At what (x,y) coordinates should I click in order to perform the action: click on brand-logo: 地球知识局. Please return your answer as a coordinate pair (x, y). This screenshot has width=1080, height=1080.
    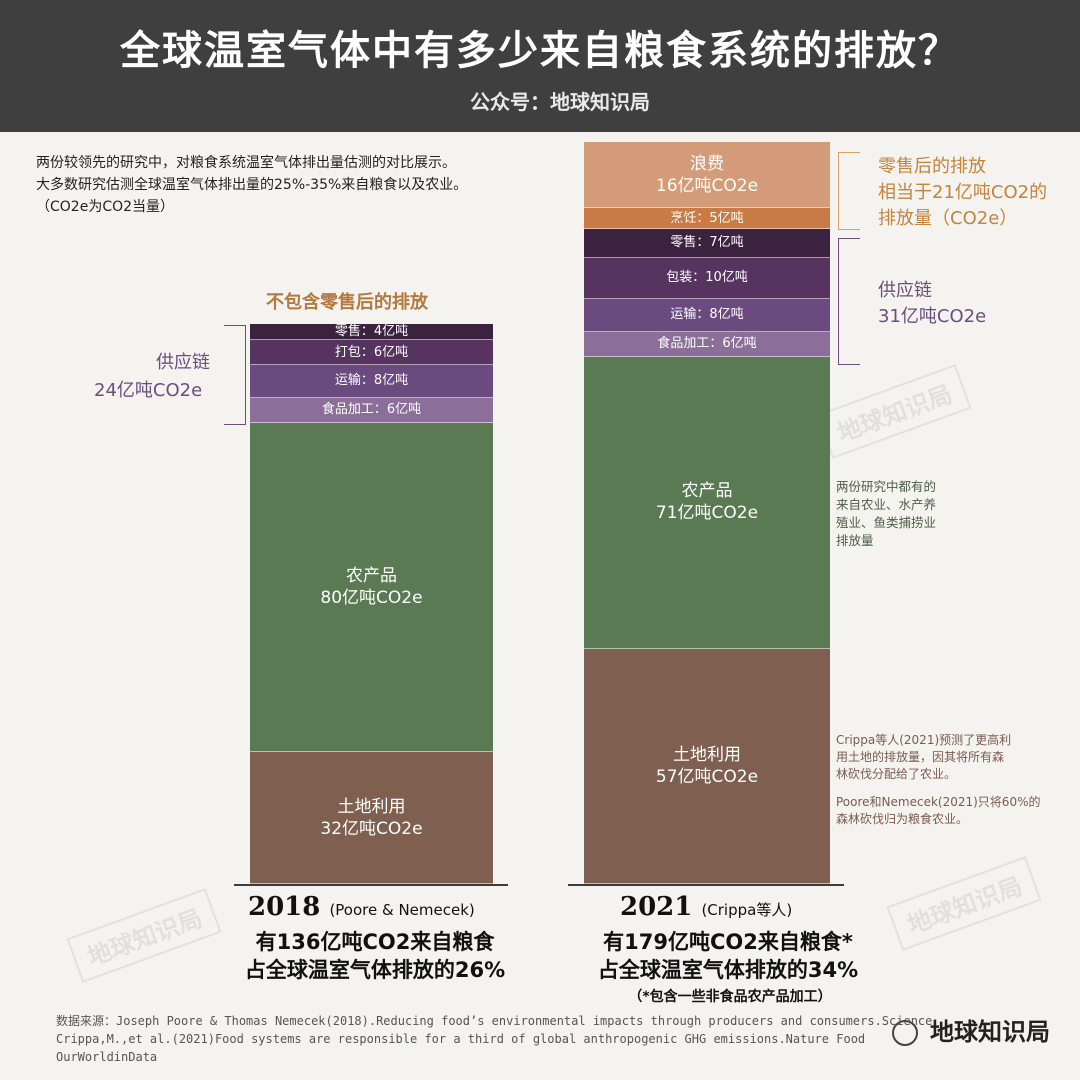
    Looking at the image, I should click on (970, 1029).